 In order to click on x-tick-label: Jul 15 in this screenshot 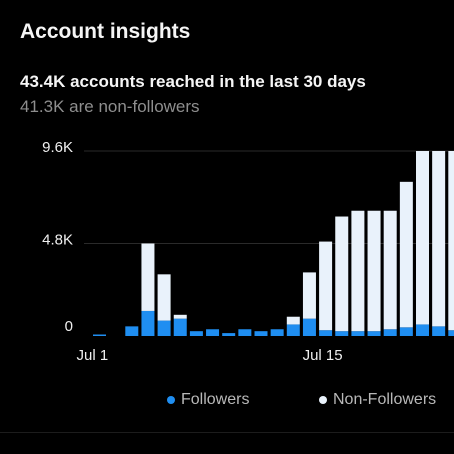, I will do `click(323, 355)`.